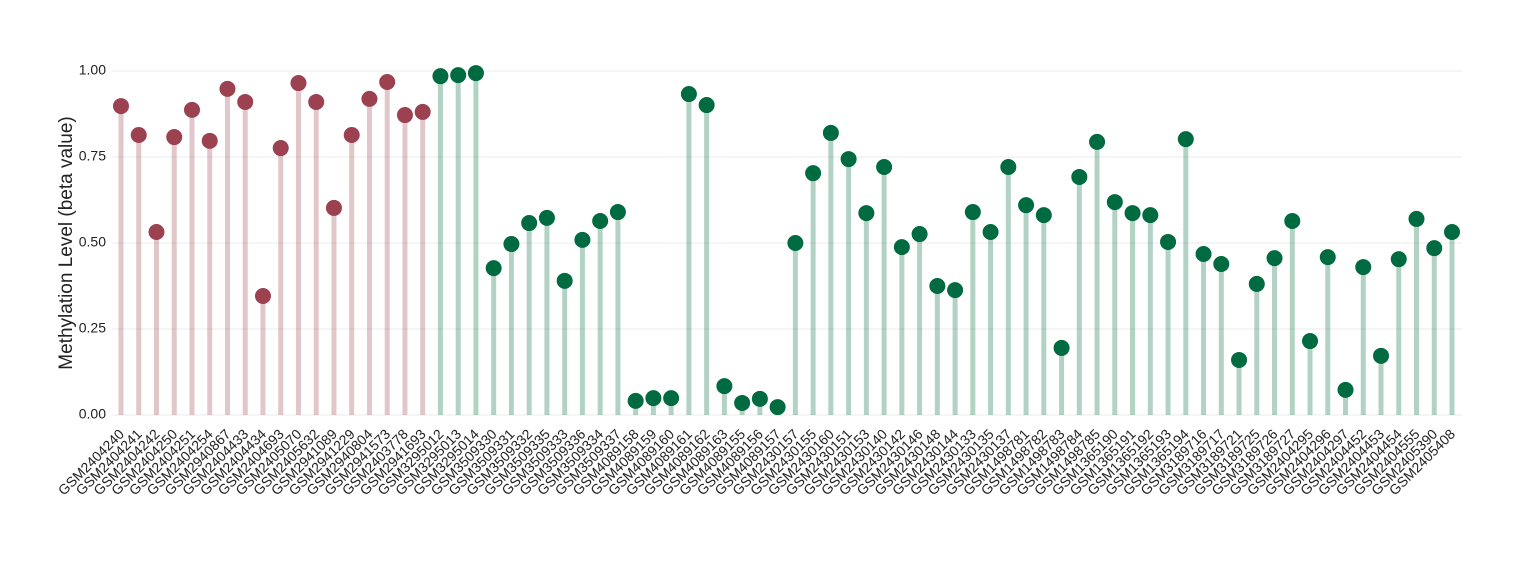 The image size is (1520, 580). I want to click on y-tick-label: 0.75, so click(92, 156).